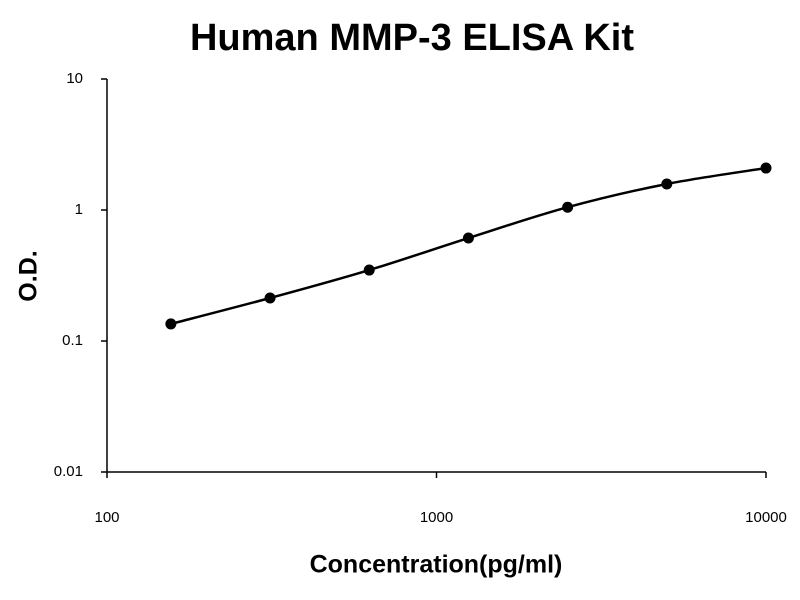  I want to click on x-tick-label: 10000, so click(766, 517).